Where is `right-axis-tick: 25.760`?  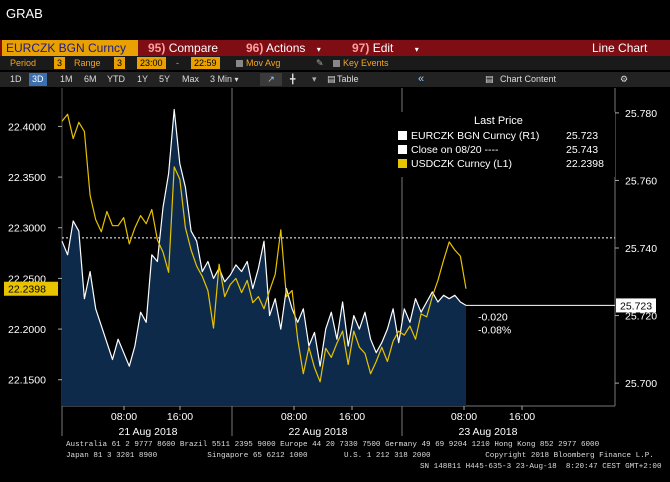 right-axis-tick: 25.760 is located at coordinates (641, 181).